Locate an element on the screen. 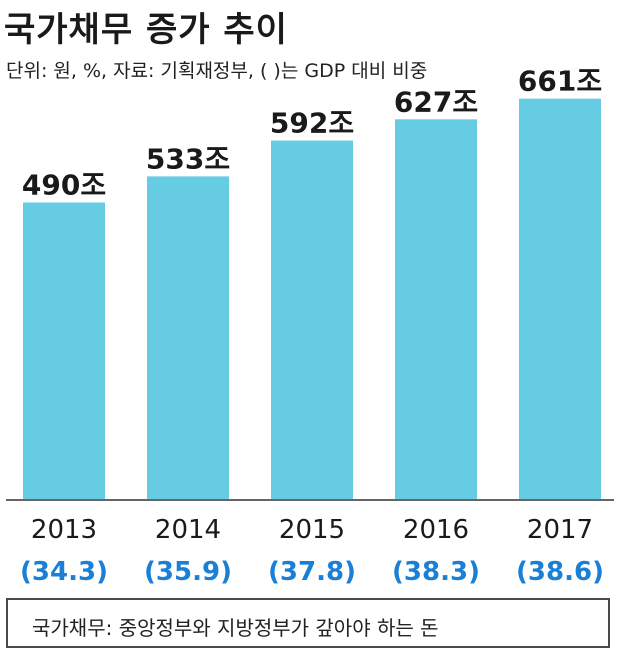  chart-subtitle: 단위: 원, %, 자료: 기획재정부, ( )는 GDP 대비 비중 is located at coordinates (217, 71).